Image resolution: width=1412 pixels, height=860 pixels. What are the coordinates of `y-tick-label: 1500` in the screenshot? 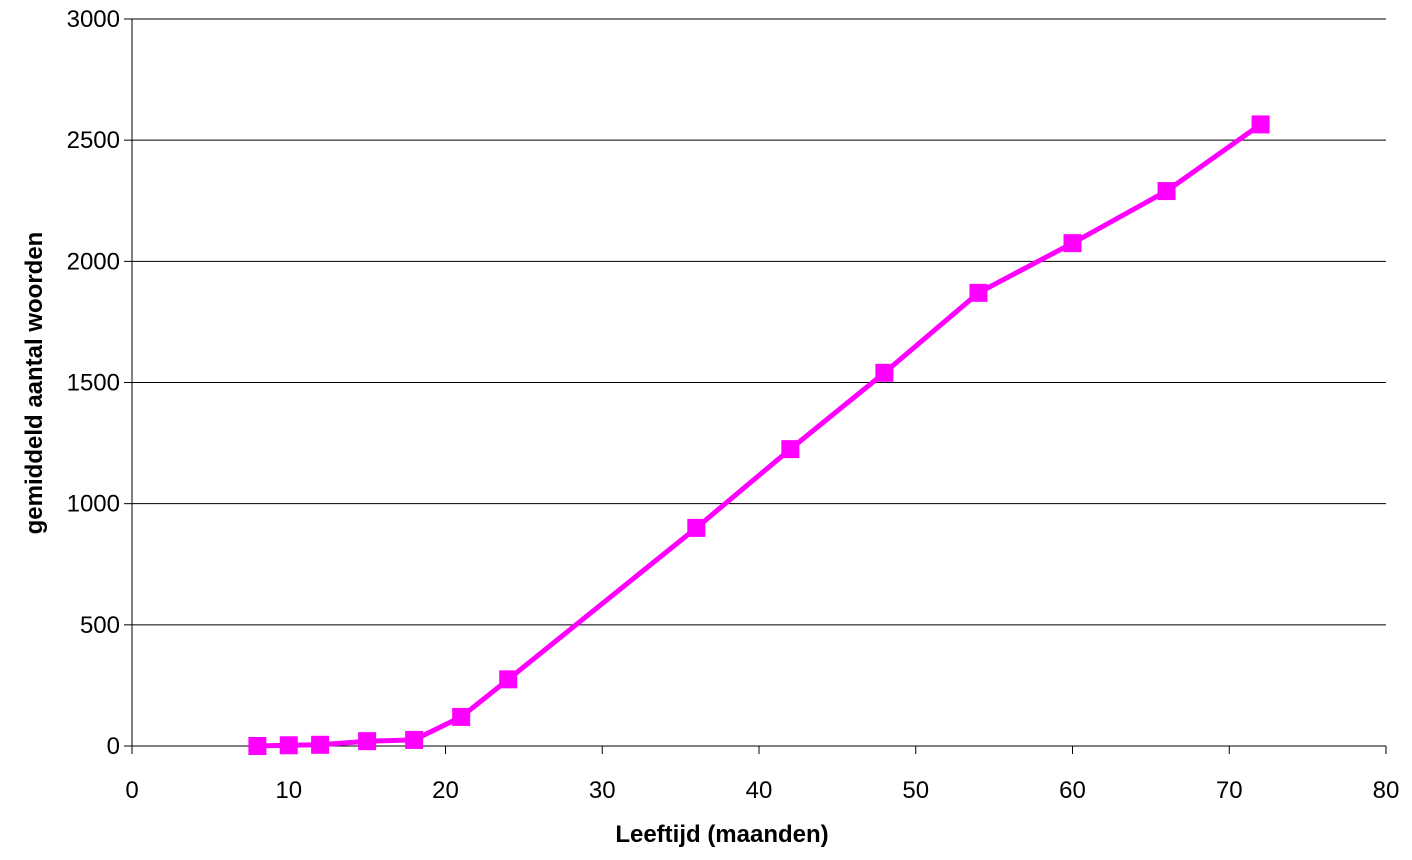 It's located at (93, 383).